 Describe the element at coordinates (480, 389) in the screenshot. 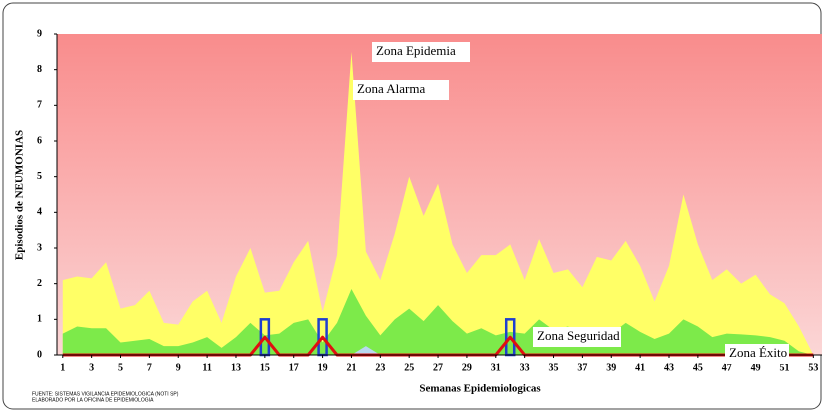

I see `x-axis-label: Semanas Epidemiologicas` at that location.